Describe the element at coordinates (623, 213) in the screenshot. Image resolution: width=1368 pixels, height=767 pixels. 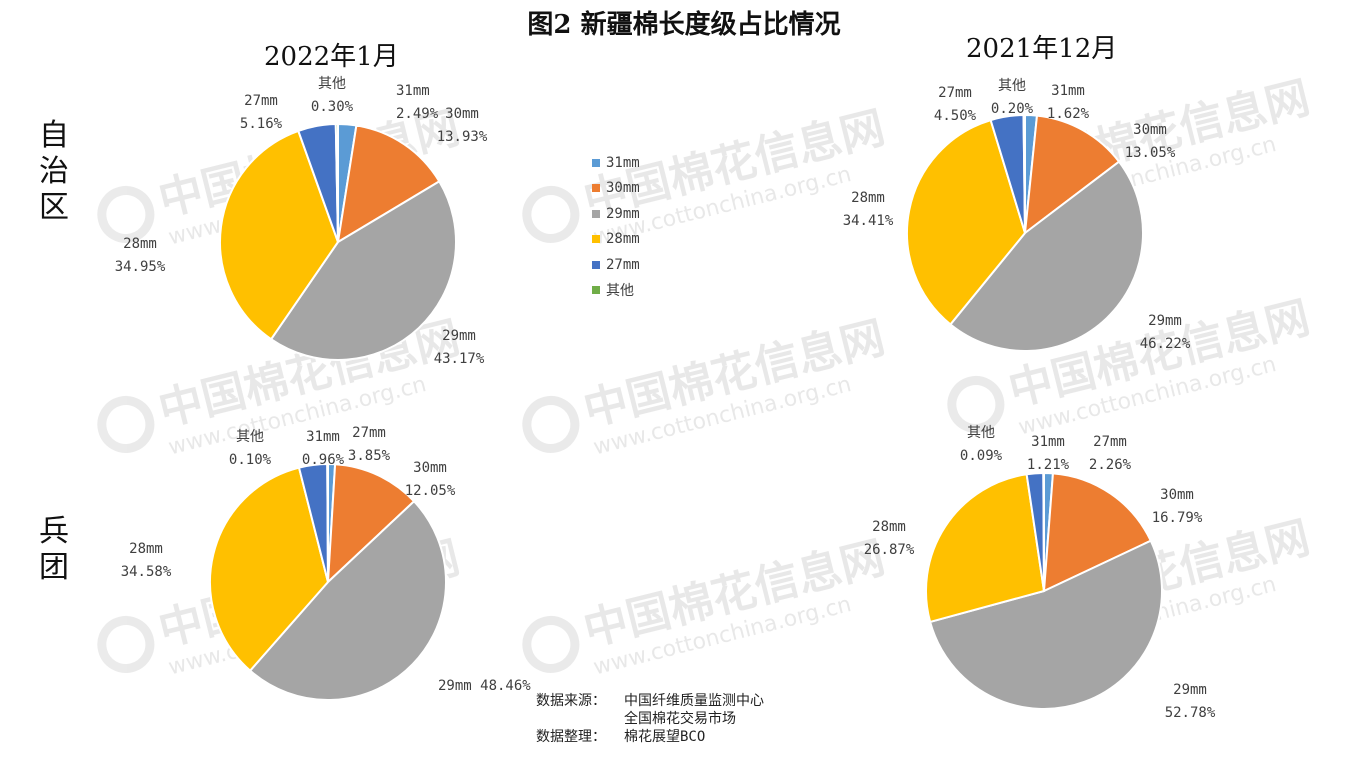
I see `legend-label: 29mm` at that location.